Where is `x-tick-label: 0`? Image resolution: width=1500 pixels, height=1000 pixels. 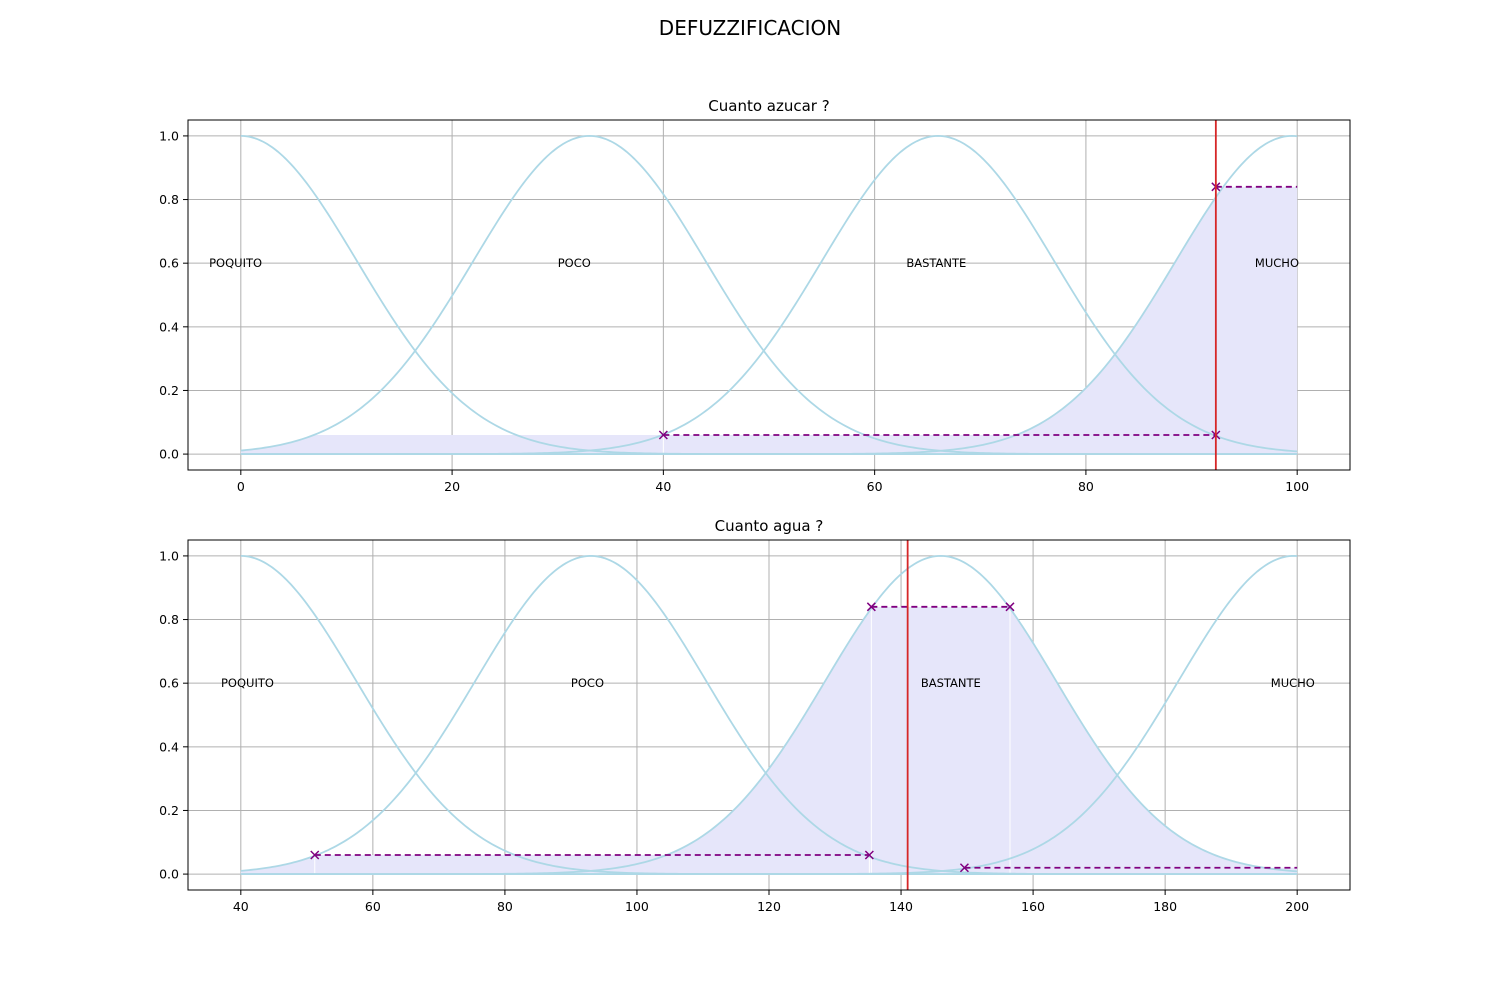
x-tick-label: 0 is located at coordinates (241, 486).